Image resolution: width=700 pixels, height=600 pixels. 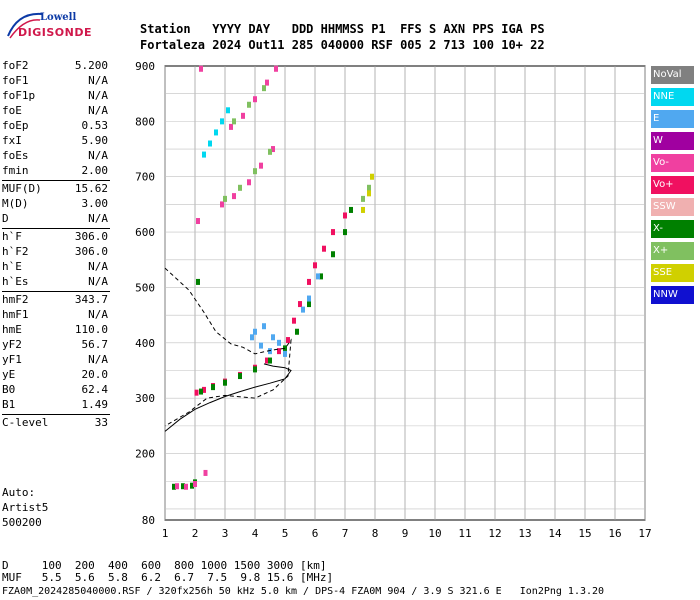 I want to click on param-row: C-level 33, so click(x=56, y=422).